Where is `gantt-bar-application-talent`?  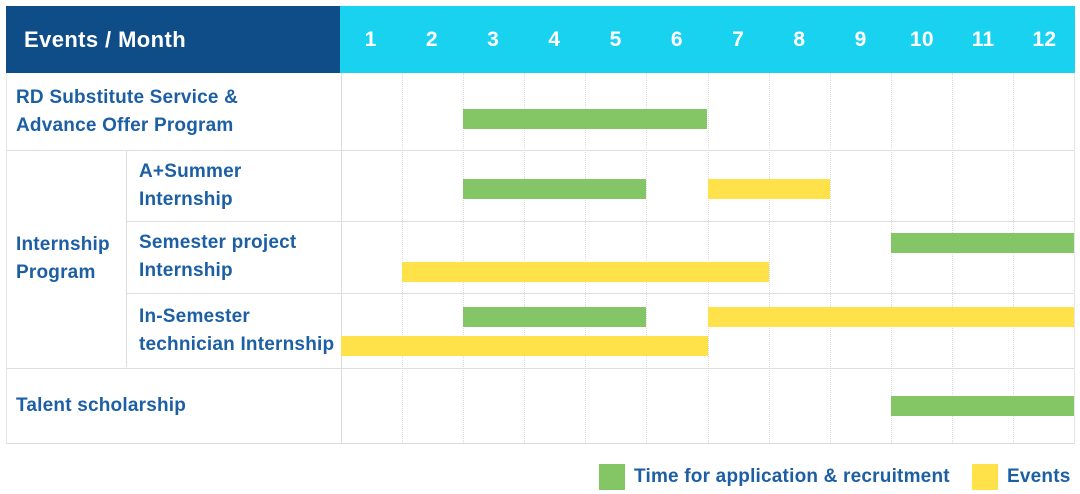 gantt-bar-application-talent is located at coordinates (982, 406).